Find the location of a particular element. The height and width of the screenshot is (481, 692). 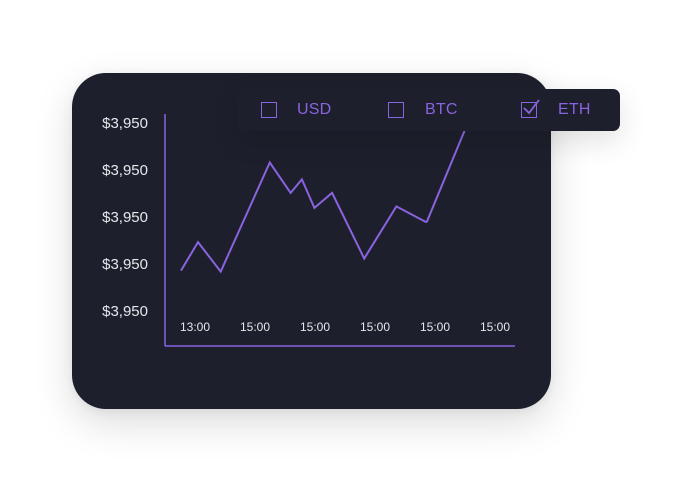

y-axis-ticks: $3,950 $3,950 $3,950 $3,950 $3,950 is located at coordinates (125, 217).